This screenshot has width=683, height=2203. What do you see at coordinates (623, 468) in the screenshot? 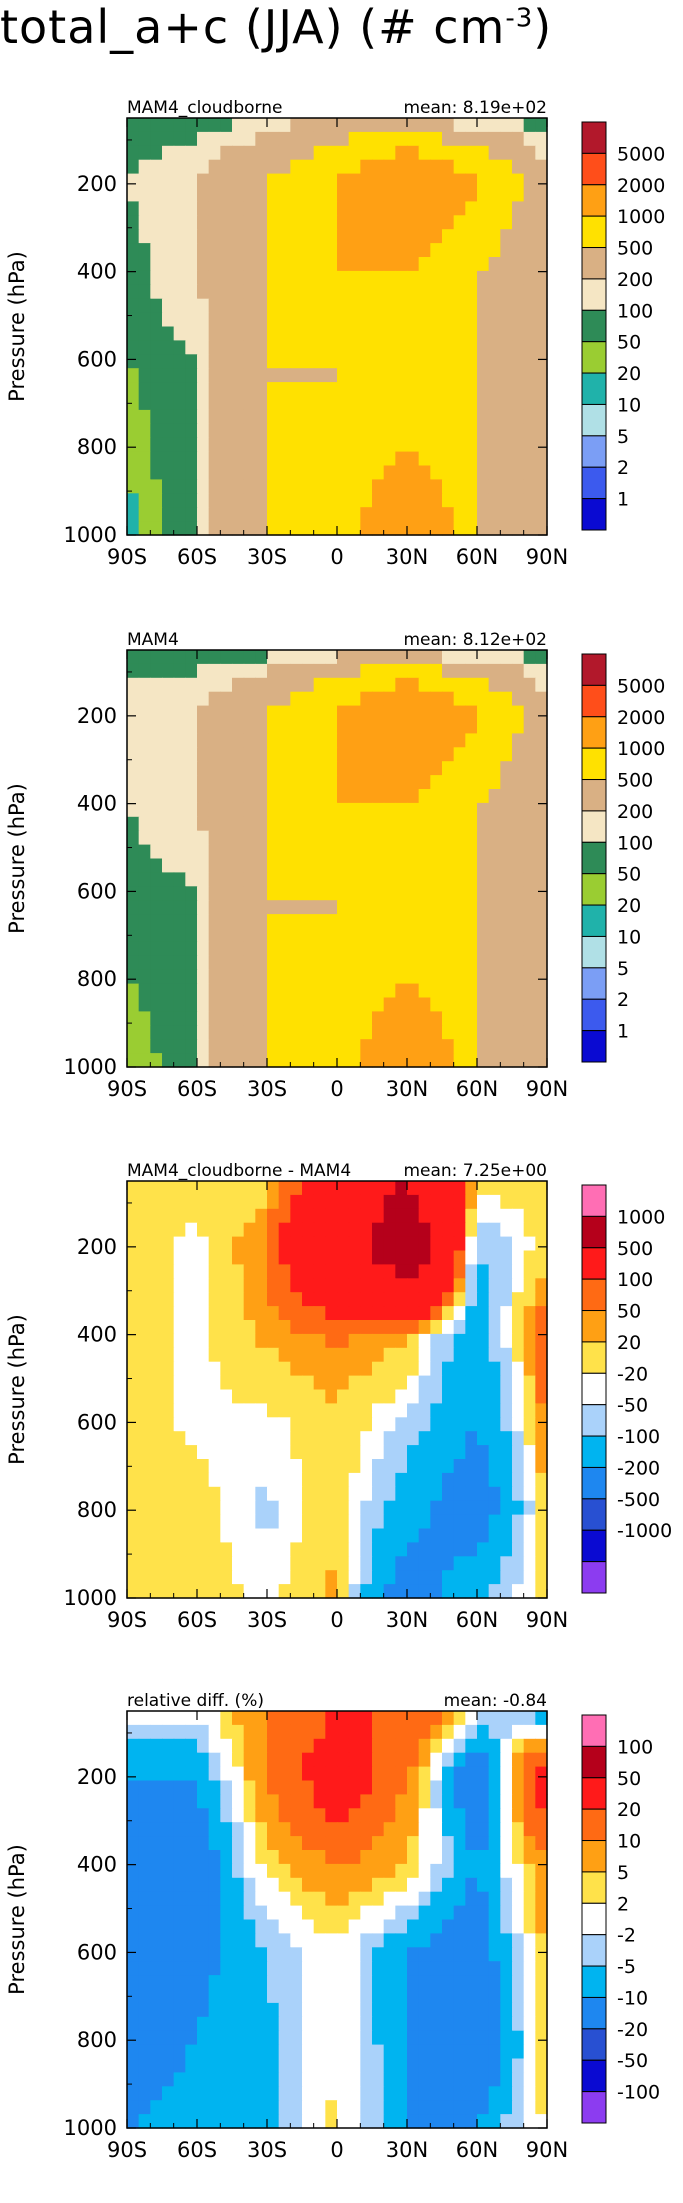
I see `colorbar-label: 2` at bounding box center [623, 468].